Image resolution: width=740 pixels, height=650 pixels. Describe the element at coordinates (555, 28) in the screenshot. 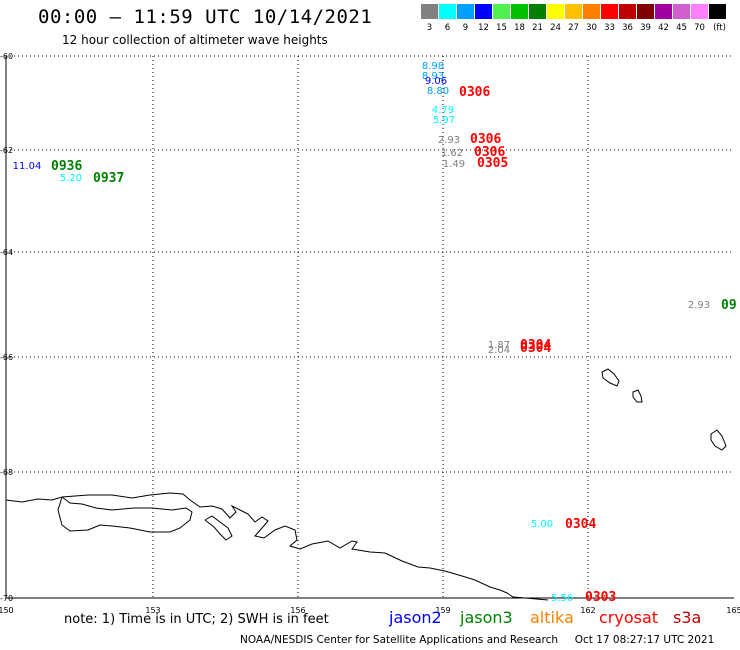

I see `scale-label: 24` at that location.